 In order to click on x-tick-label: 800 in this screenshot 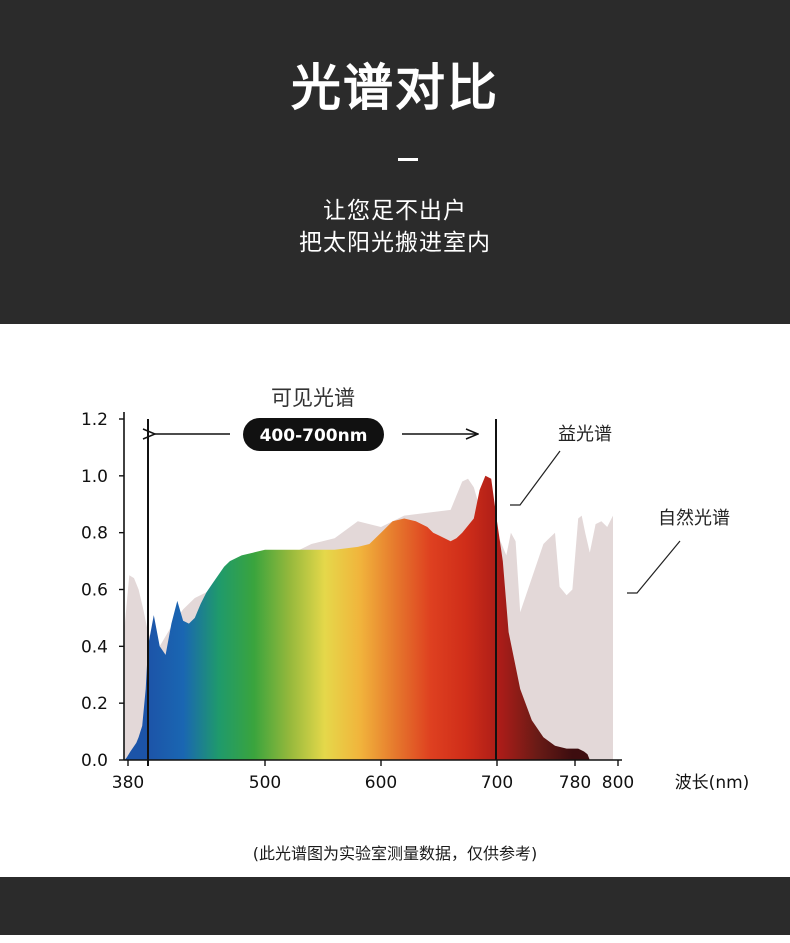, I will do `click(618, 783)`.